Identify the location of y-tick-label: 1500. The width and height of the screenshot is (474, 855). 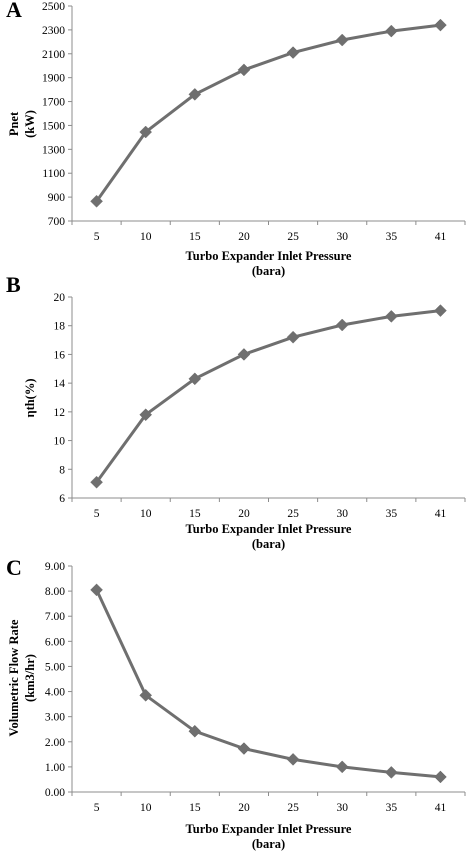
(53, 126).